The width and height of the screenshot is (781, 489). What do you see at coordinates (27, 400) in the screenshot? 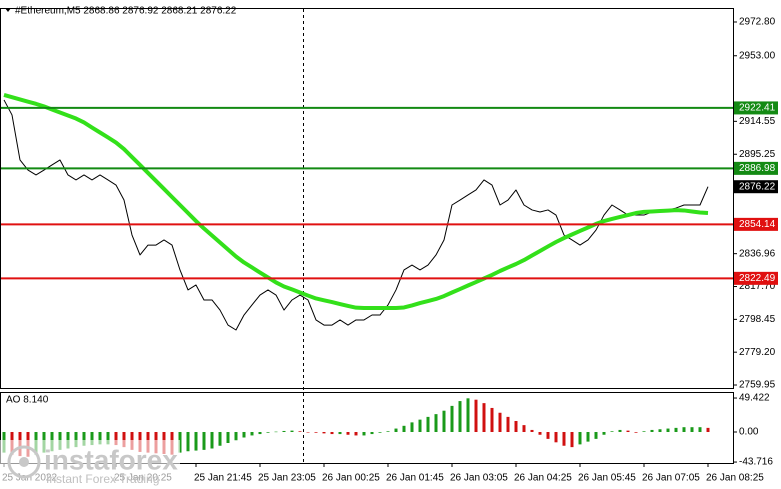
I see `ao-title: AO 8.140` at bounding box center [27, 400].